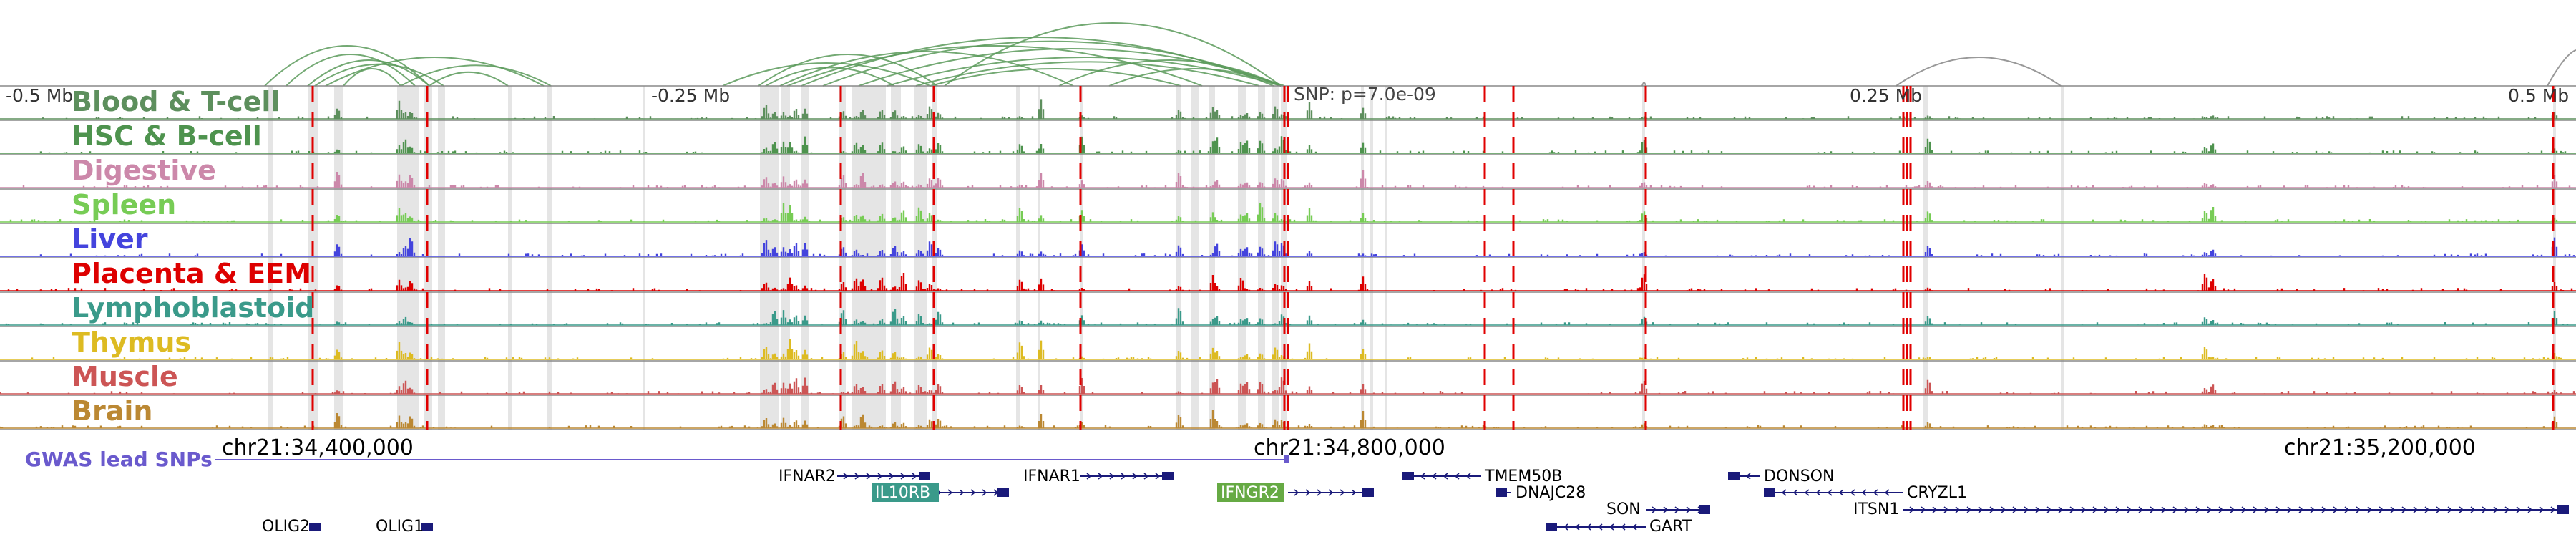 Image resolution: width=2576 pixels, height=537 pixels. I want to click on gene-label: SON, so click(1623, 509).